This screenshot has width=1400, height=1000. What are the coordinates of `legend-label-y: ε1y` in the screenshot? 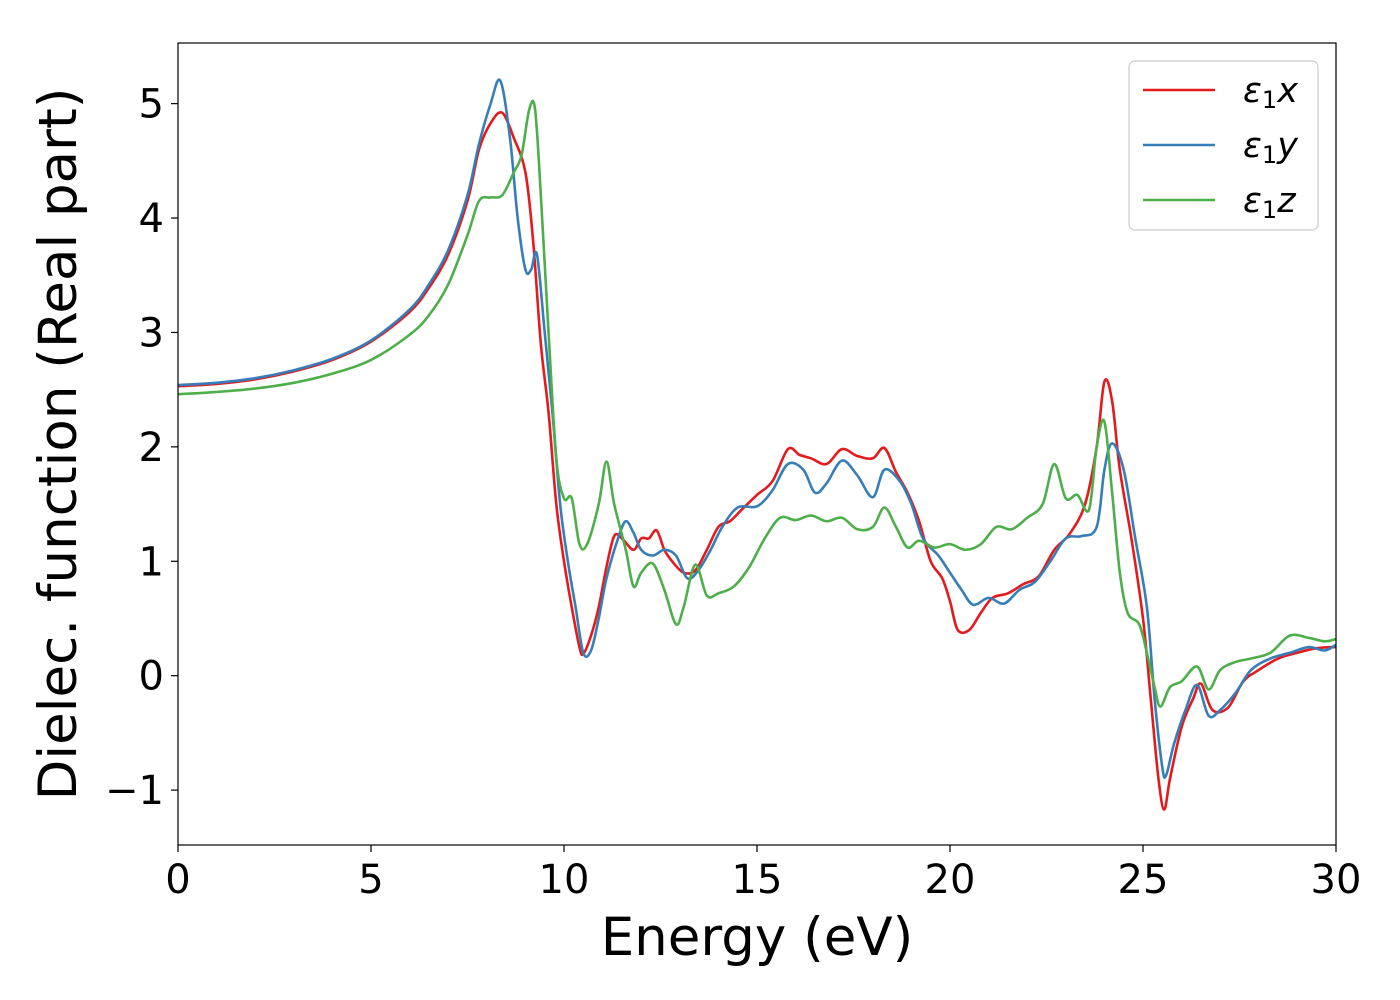 It's located at (1271, 147).